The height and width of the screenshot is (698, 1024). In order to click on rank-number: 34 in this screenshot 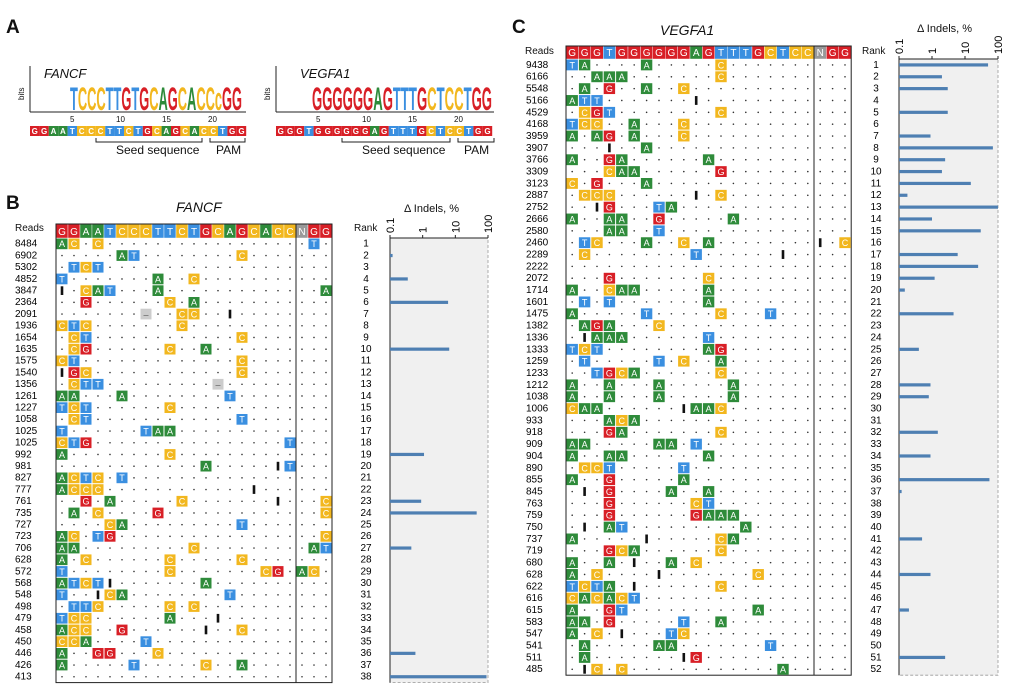, I will do `click(366, 630)`.